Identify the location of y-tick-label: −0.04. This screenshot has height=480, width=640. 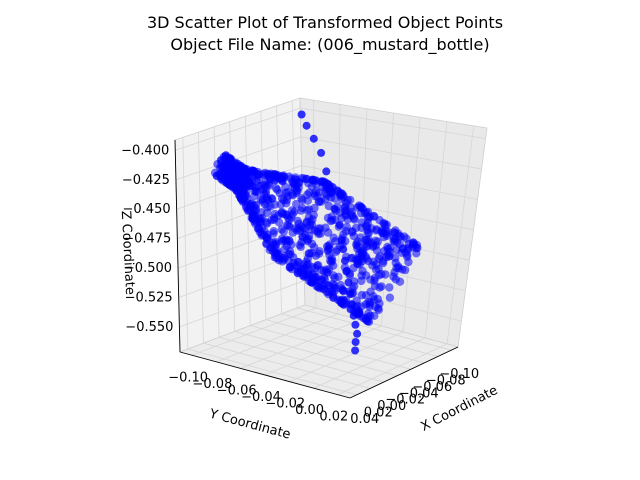
(261, 397).